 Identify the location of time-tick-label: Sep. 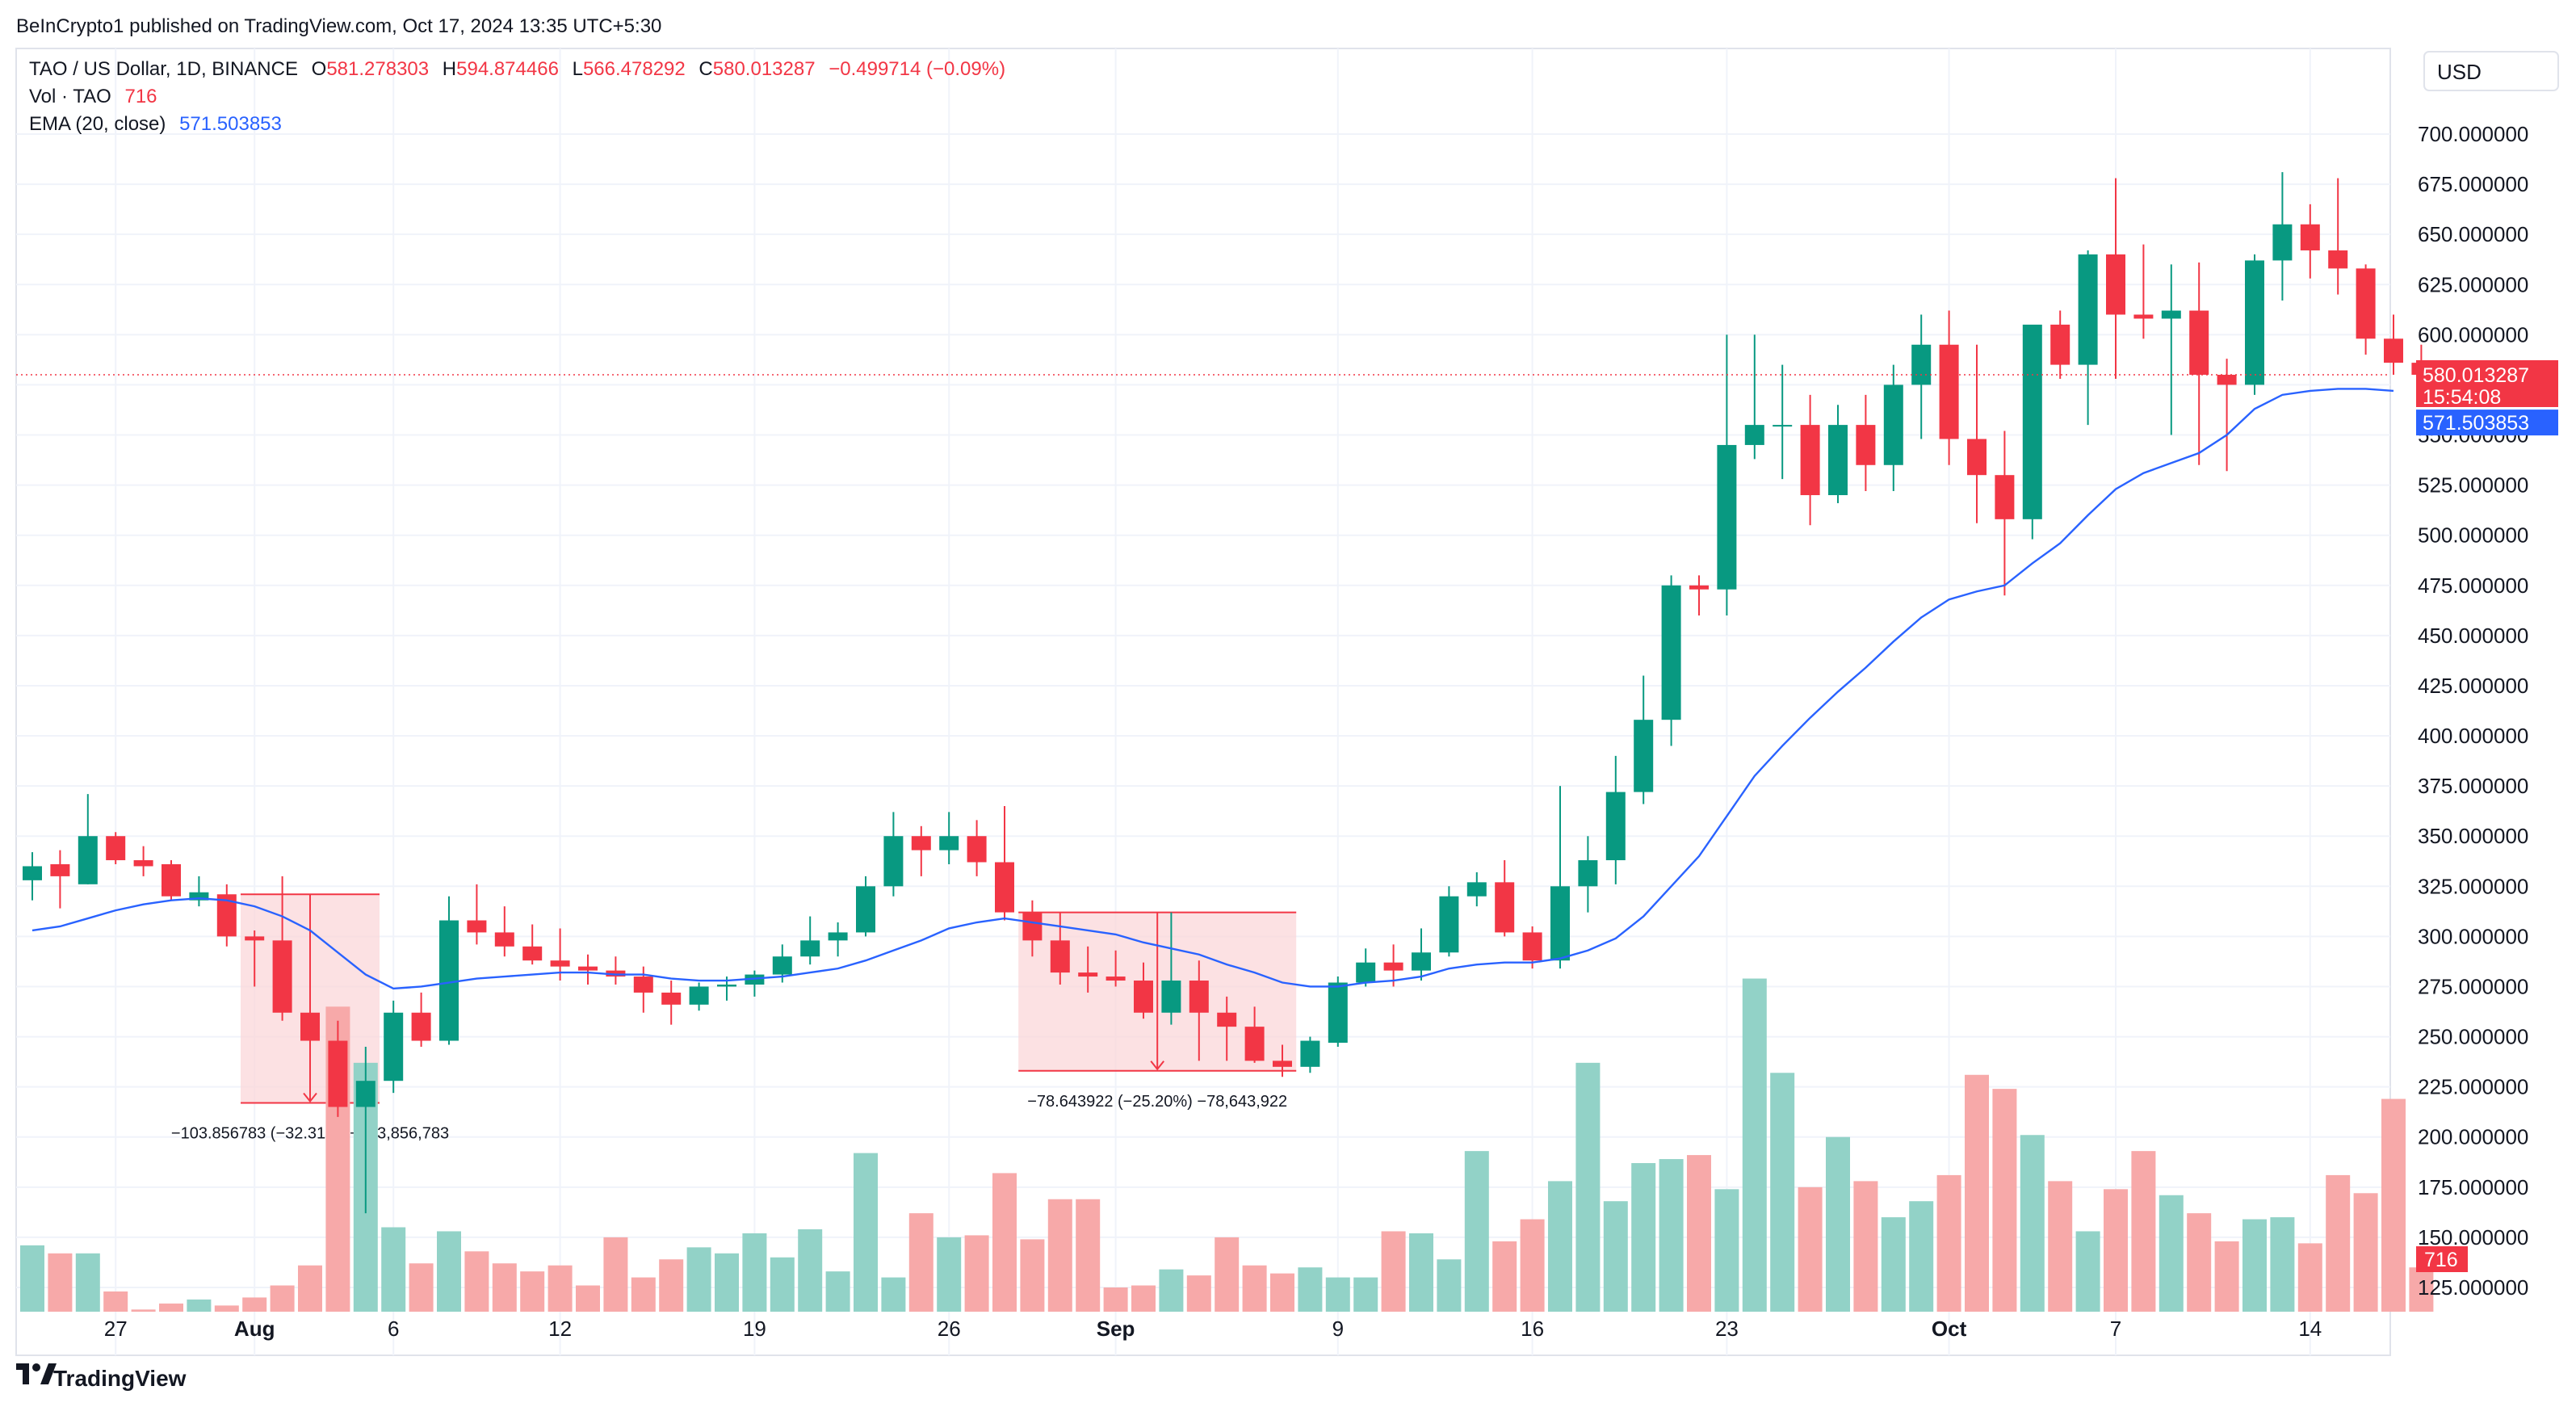
(1116, 1329).